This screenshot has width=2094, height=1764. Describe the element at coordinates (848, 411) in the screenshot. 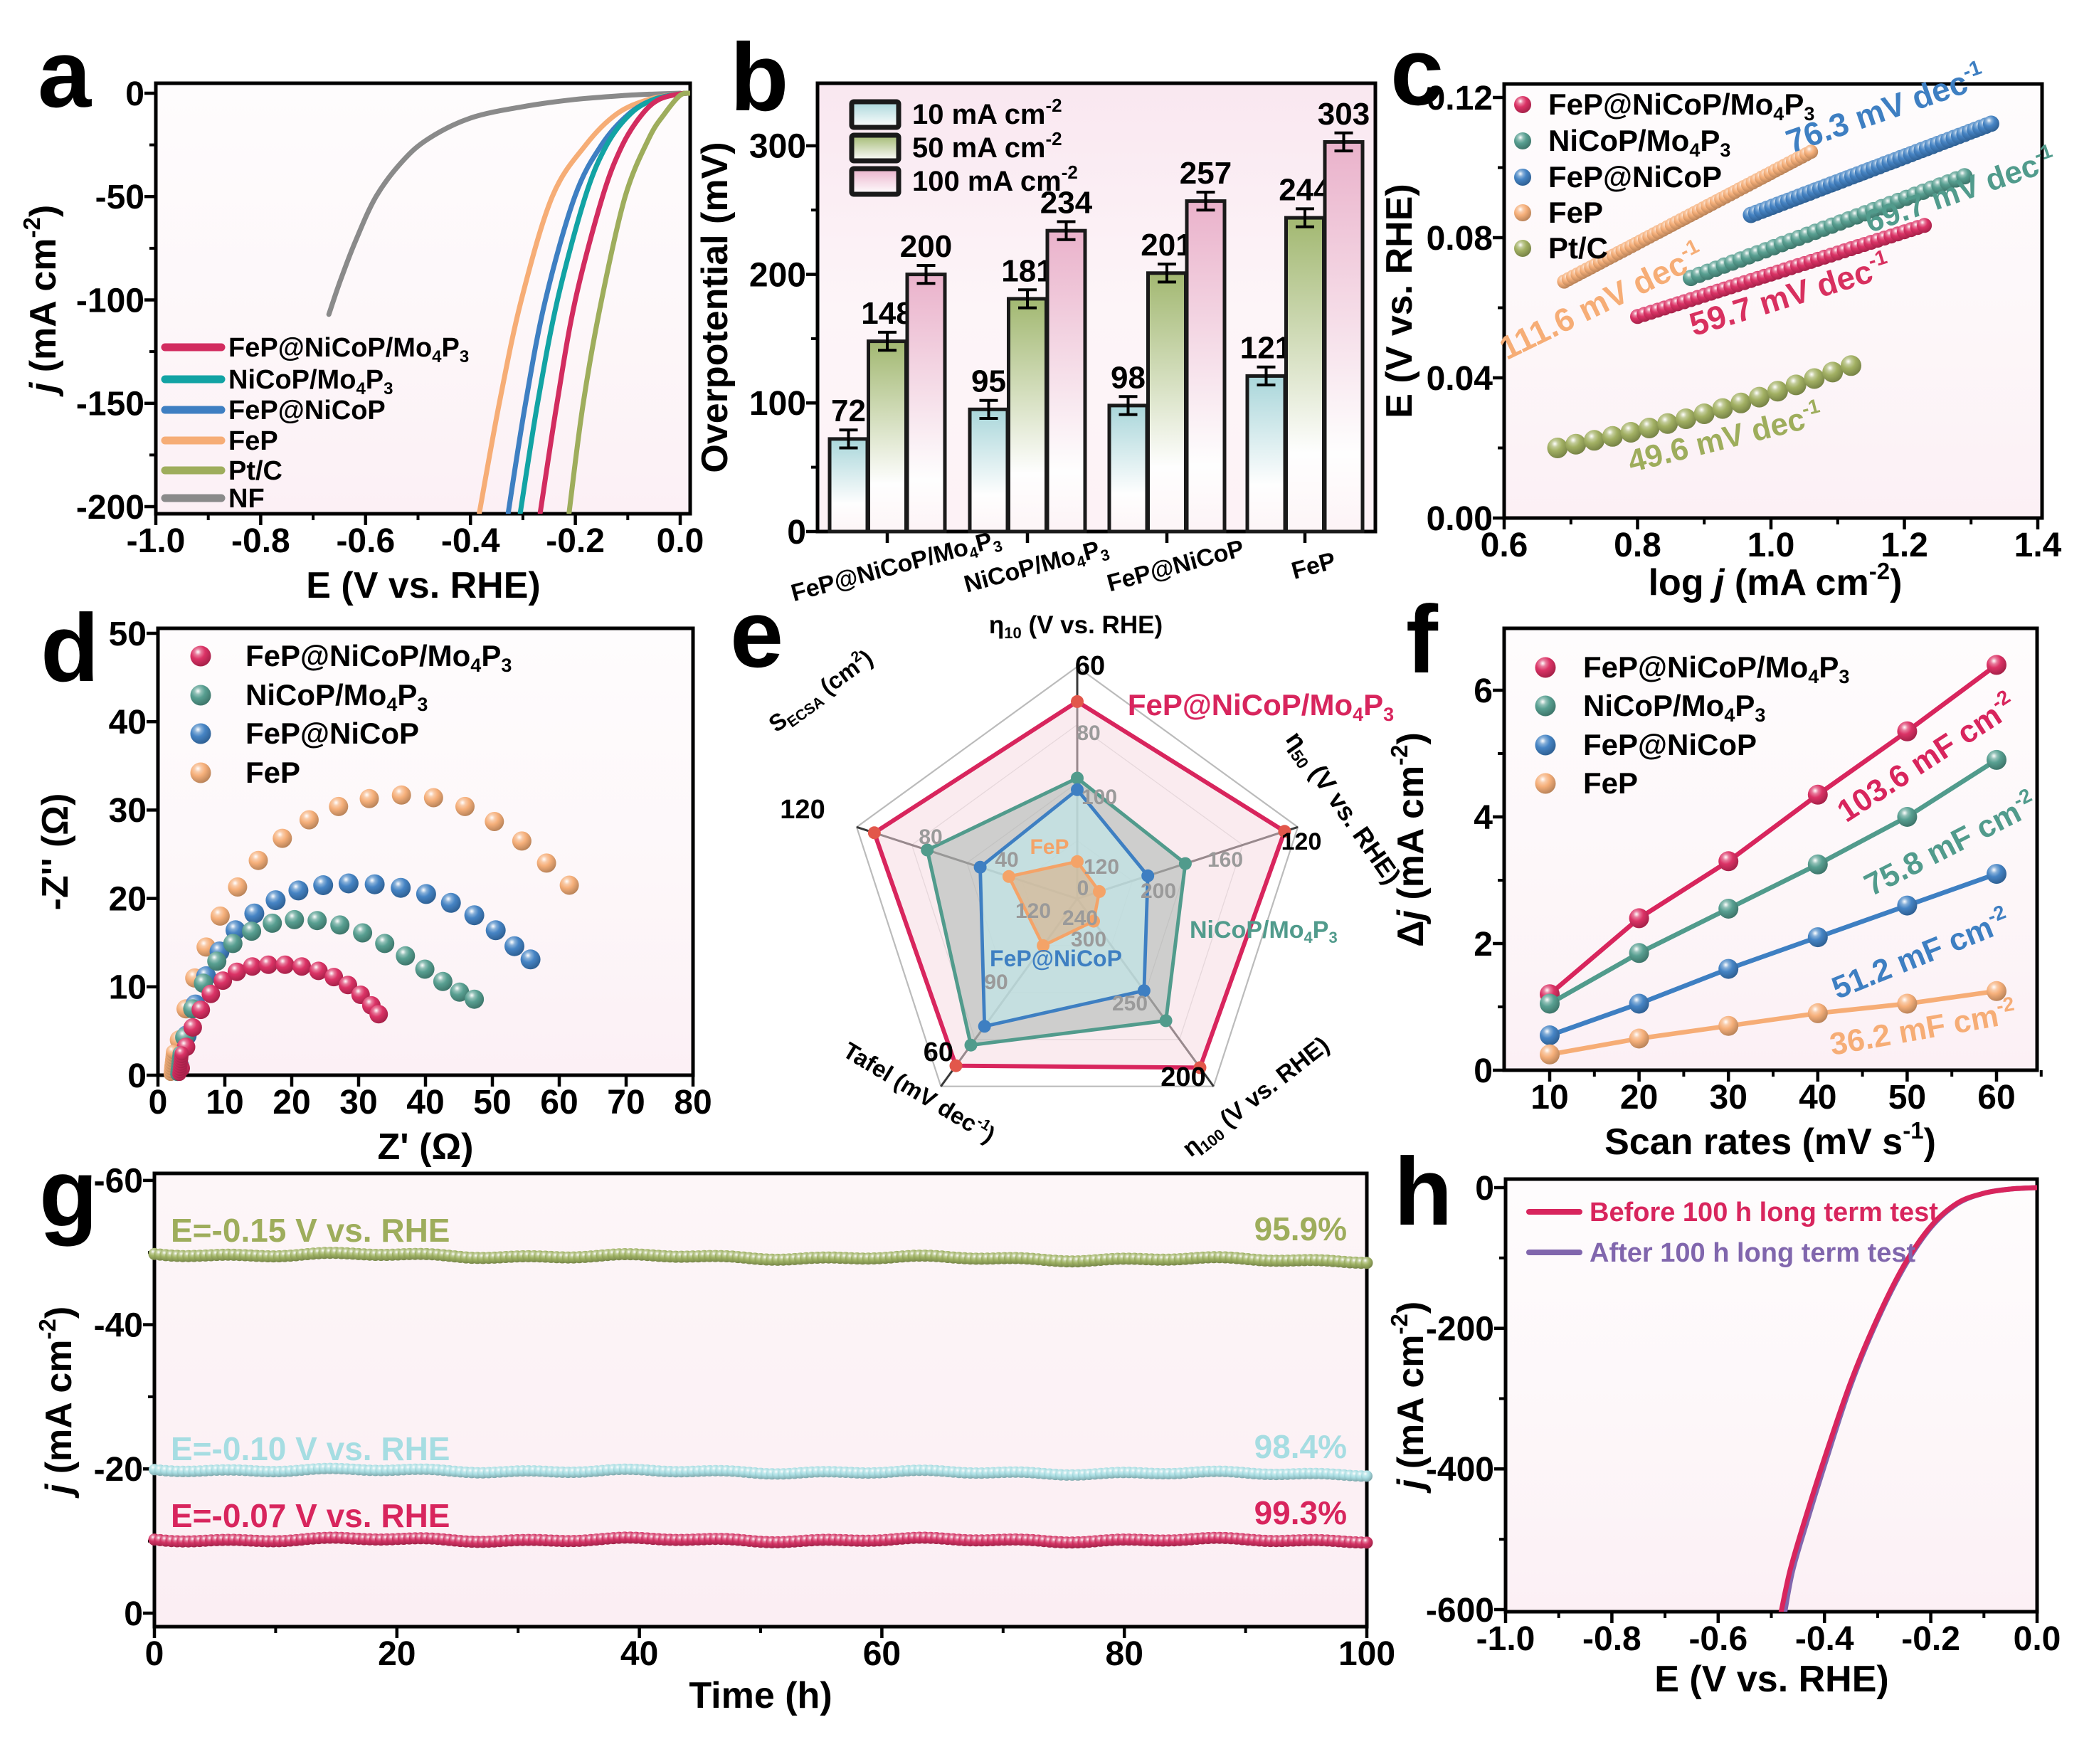

I see `svg-text: 72` at that location.